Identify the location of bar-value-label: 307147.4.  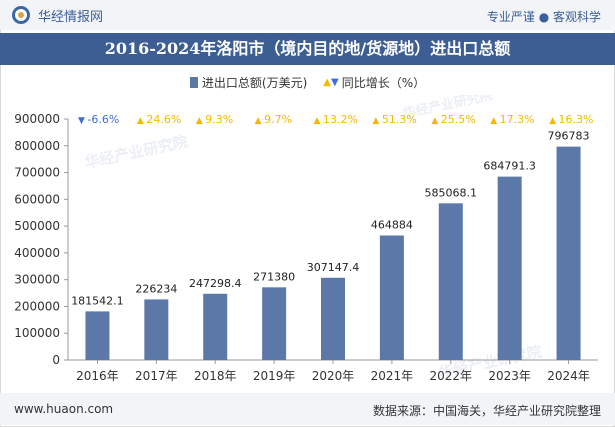
(333, 267).